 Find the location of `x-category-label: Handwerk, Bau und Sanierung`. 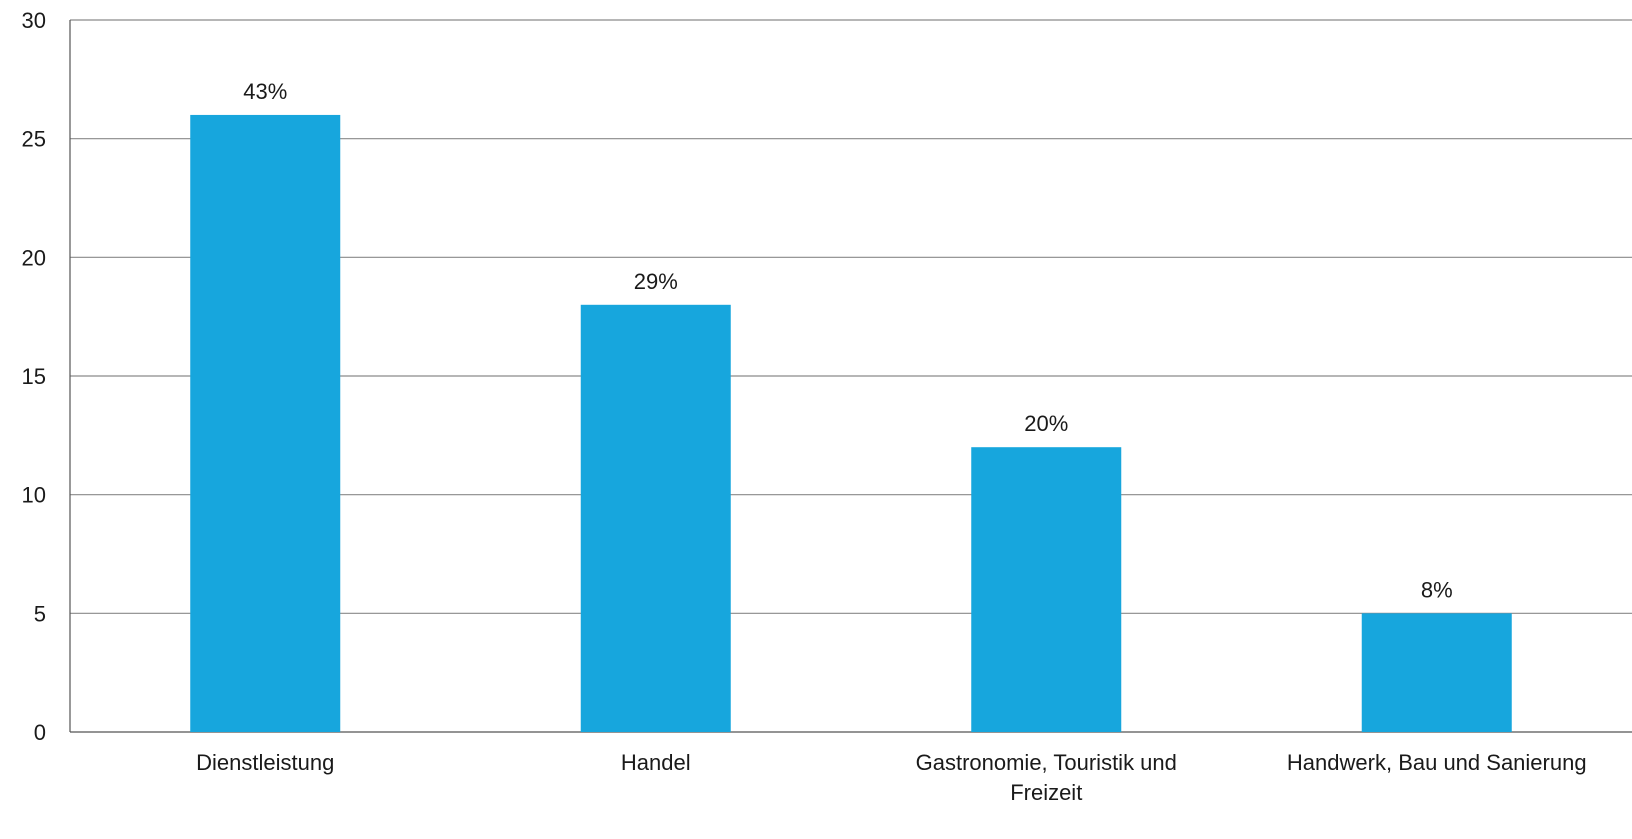

x-category-label: Handwerk, Bau und Sanierung is located at coordinates (1437, 762).